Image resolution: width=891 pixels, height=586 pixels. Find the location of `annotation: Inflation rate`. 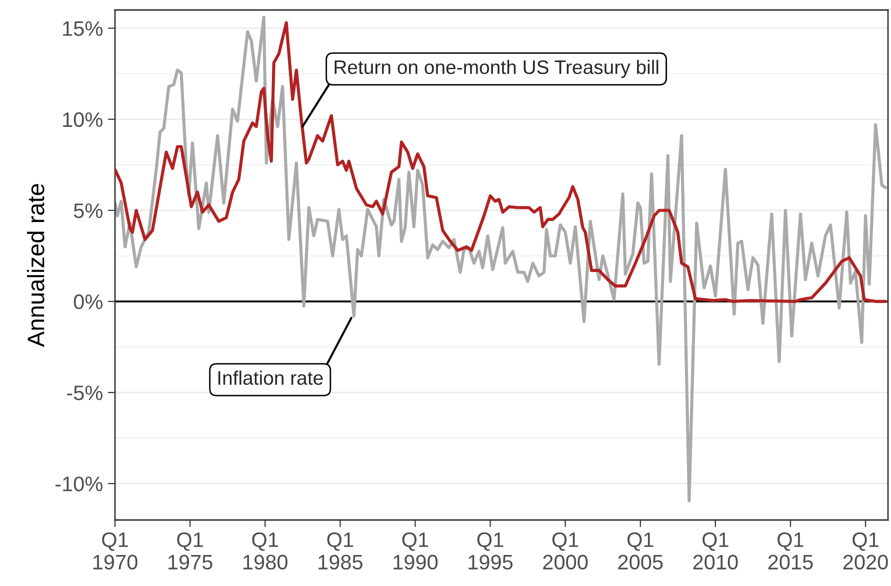

annotation: Inflation rate is located at coordinates (270, 377).